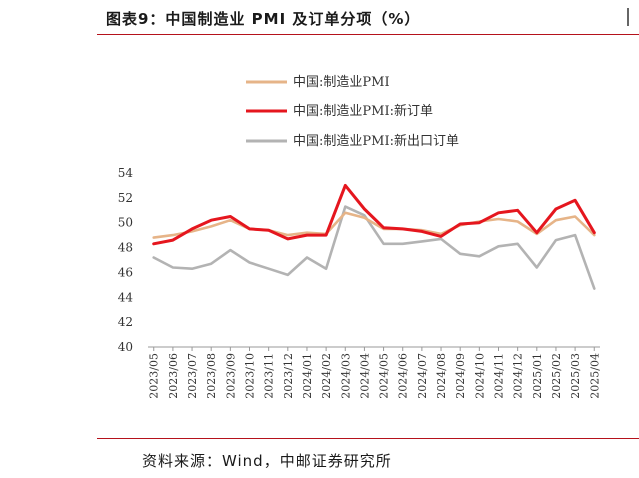  Describe the element at coordinates (126, 260) in the screenshot. I see `y-axis: 54 52 50 48 46 44 42 40` at that location.